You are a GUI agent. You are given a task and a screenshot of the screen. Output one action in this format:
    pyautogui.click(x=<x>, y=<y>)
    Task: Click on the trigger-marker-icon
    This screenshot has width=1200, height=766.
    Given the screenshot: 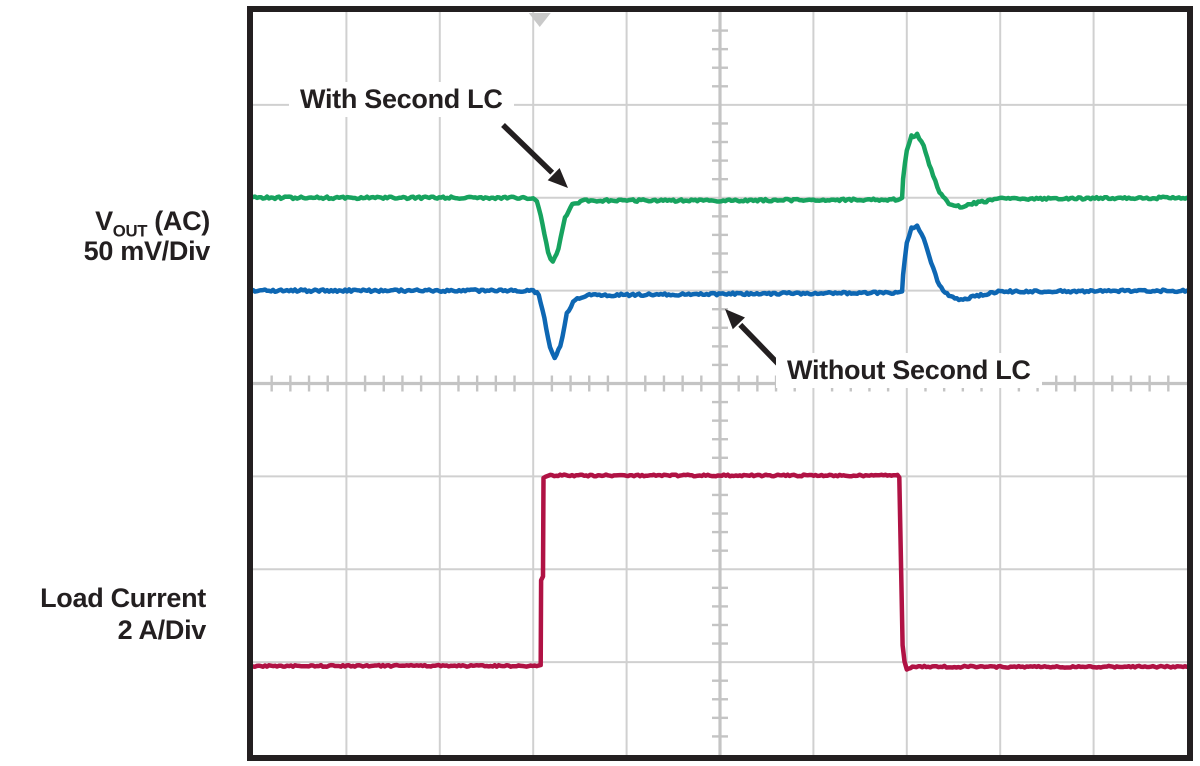 What is the action you would take?
    pyautogui.click(x=539, y=20)
    